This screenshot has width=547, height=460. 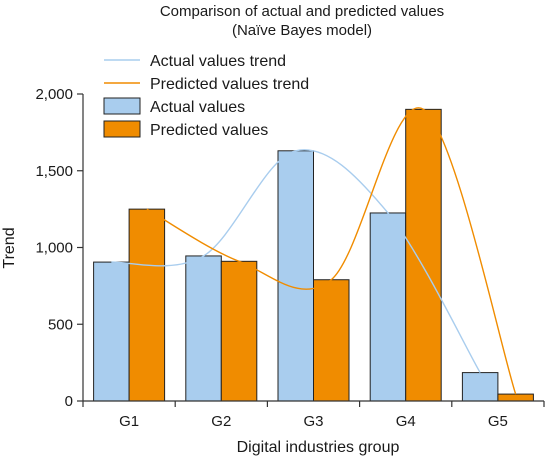 What do you see at coordinates (221, 421) in the screenshot?
I see `x-tick-label: G2` at bounding box center [221, 421].